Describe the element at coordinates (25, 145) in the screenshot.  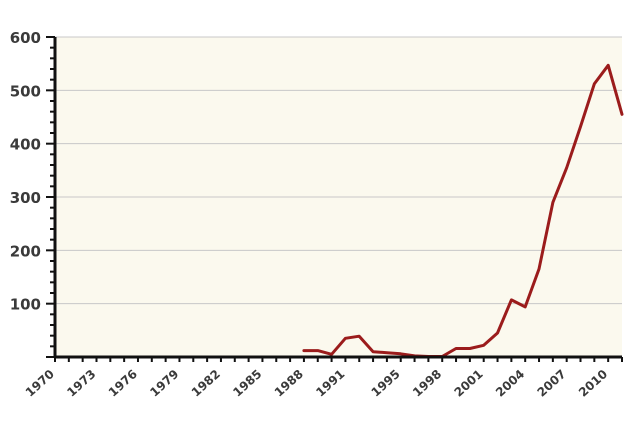
I see `y-tick-label-400: 400` at that location.